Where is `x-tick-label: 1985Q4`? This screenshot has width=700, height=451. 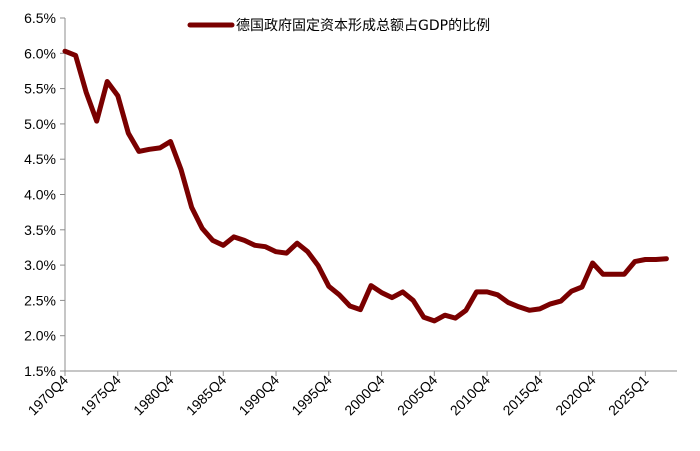 x-tick-label: 1985Q4 is located at coordinates (206, 395).